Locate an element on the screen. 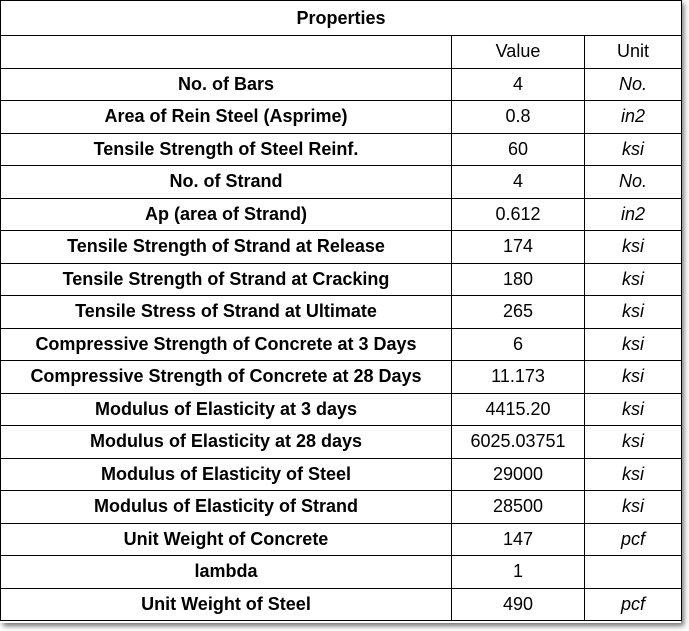 The image size is (689, 631). property-value-cell: 490 is located at coordinates (518, 604).